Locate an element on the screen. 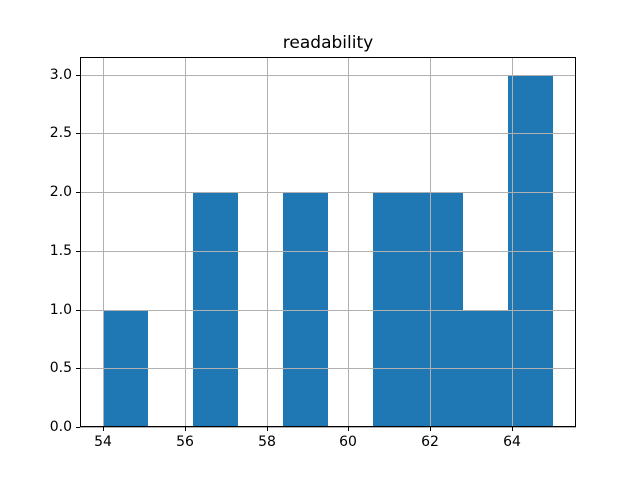 This screenshot has width=640, height=480. x-tick-label: 62 is located at coordinates (430, 442).